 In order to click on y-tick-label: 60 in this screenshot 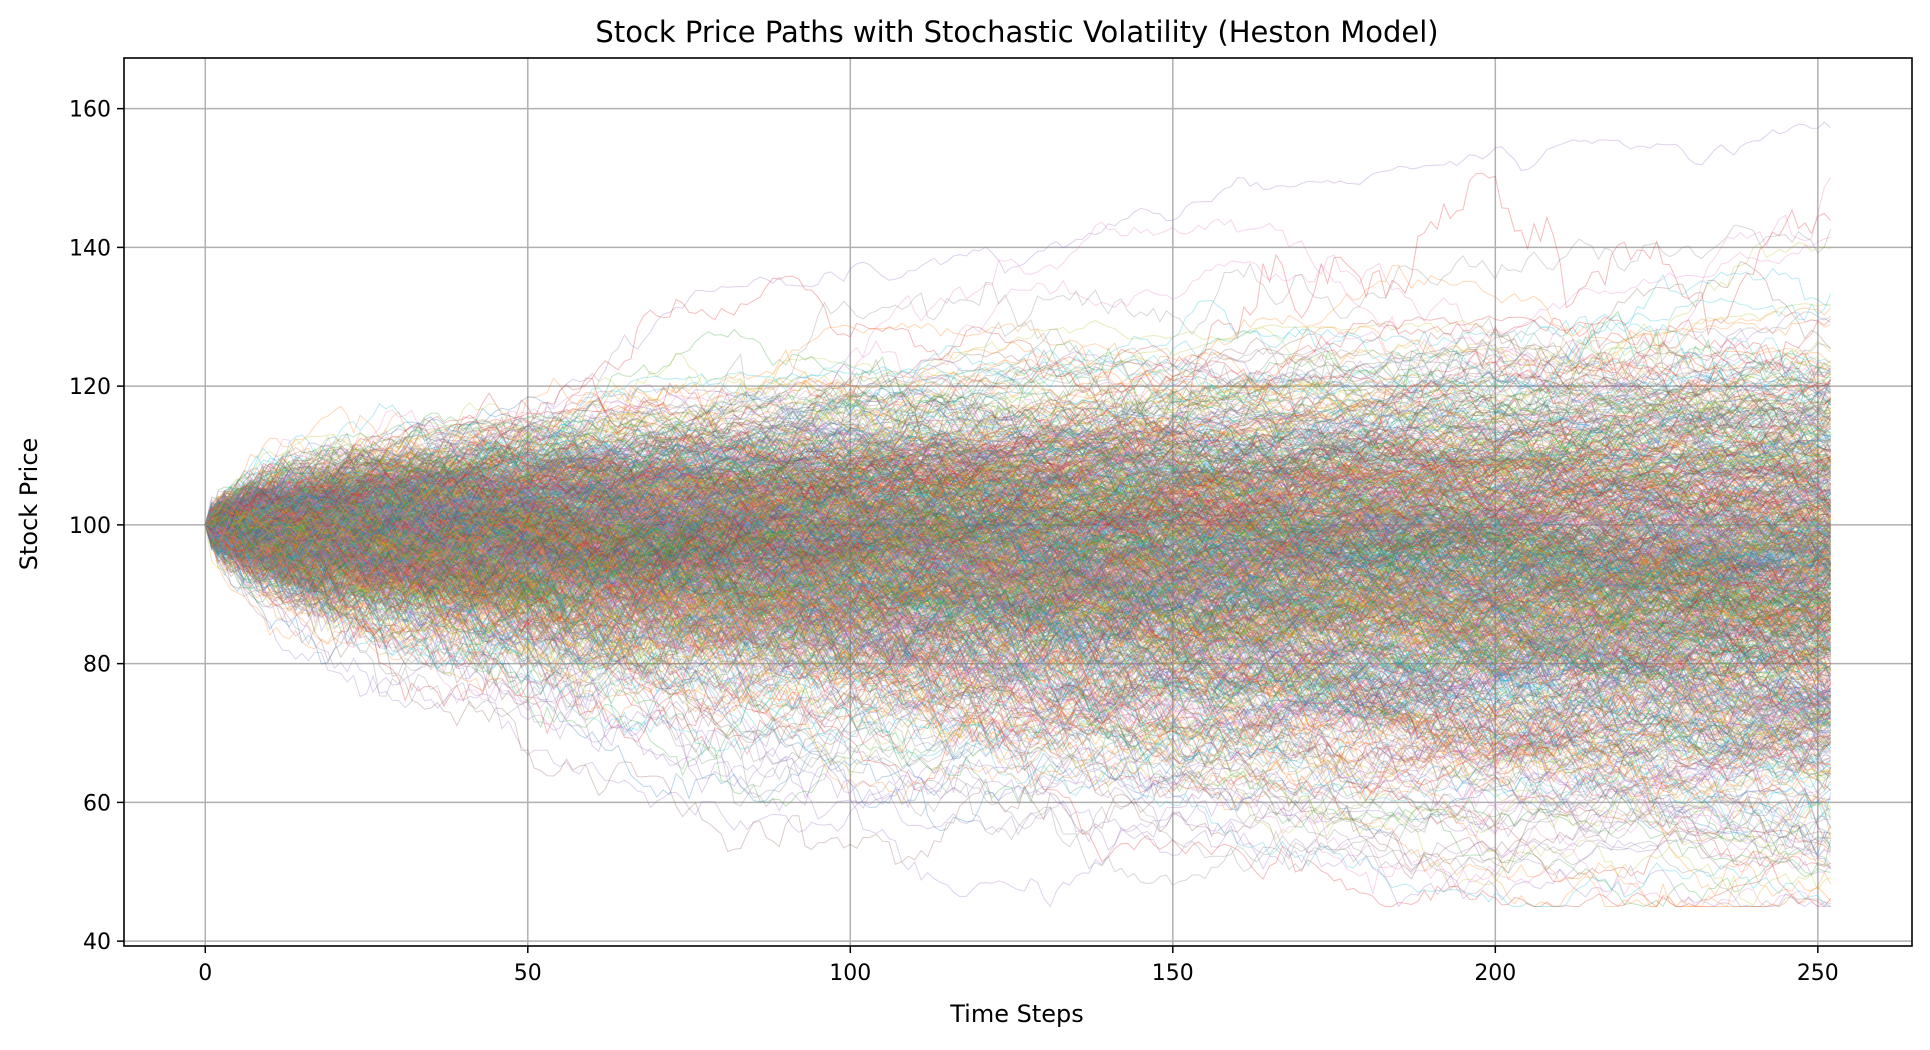, I will do `click(97, 803)`.